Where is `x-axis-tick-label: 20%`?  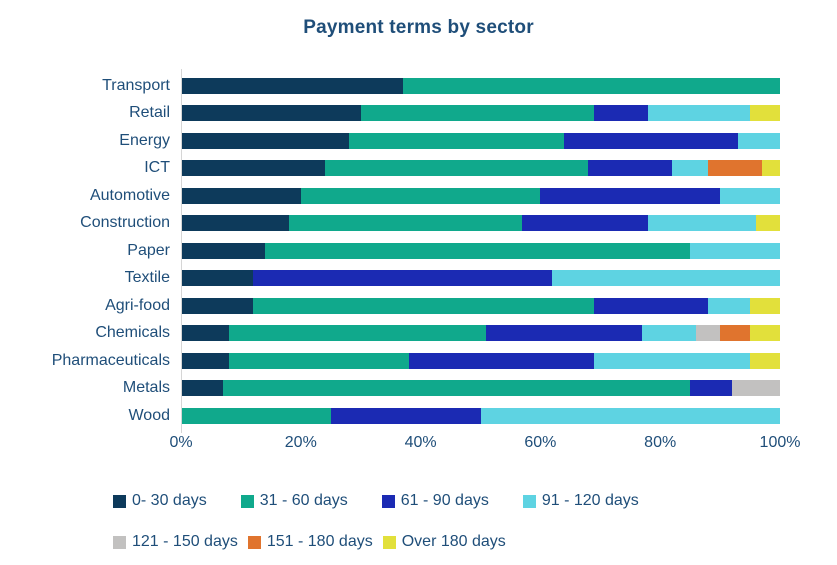 x-axis-tick-label: 20% is located at coordinates (300, 442).